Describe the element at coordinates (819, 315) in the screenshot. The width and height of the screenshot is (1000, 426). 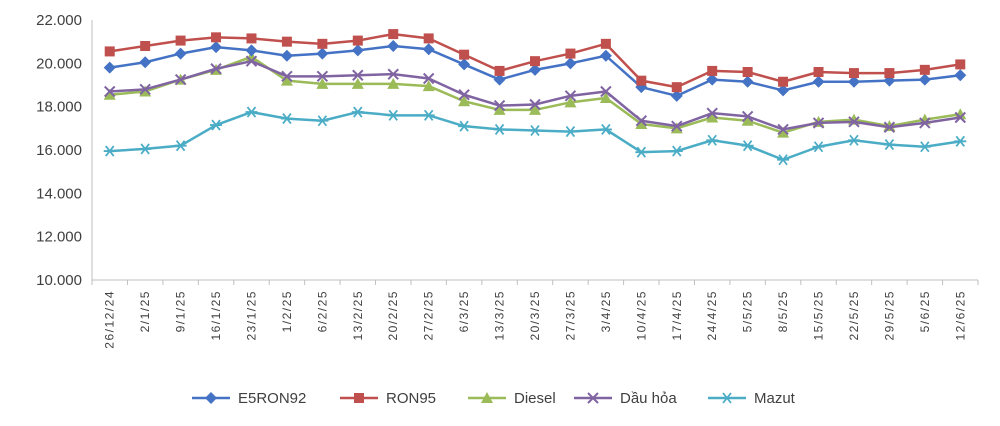
I see `x-tick-label: 15/5/25` at that location.